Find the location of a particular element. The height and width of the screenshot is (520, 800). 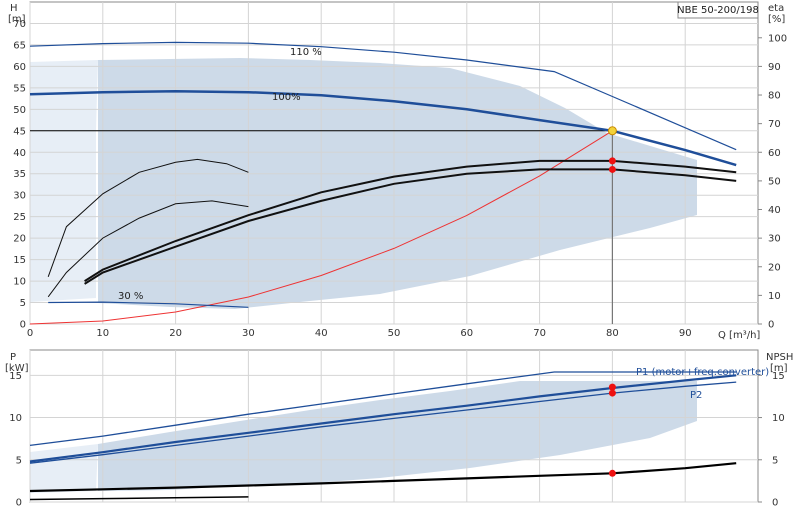

p-axis-unit: [kW] is located at coordinates (17, 368).